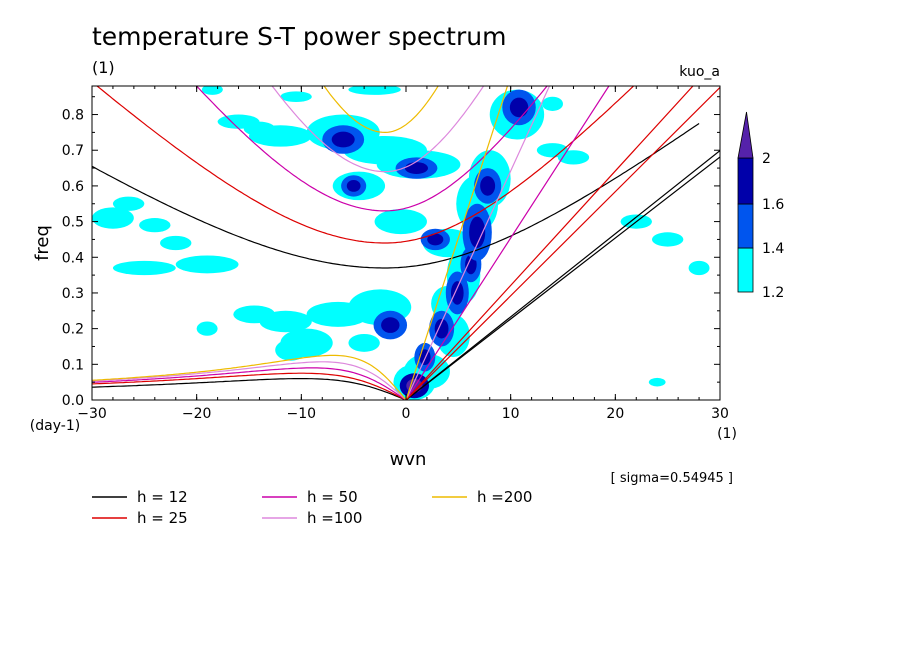 This screenshot has height=654, width=904. What do you see at coordinates (727, 434) in the screenshot?
I see `x-axis-units: (1)` at bounding box center [727, 434].